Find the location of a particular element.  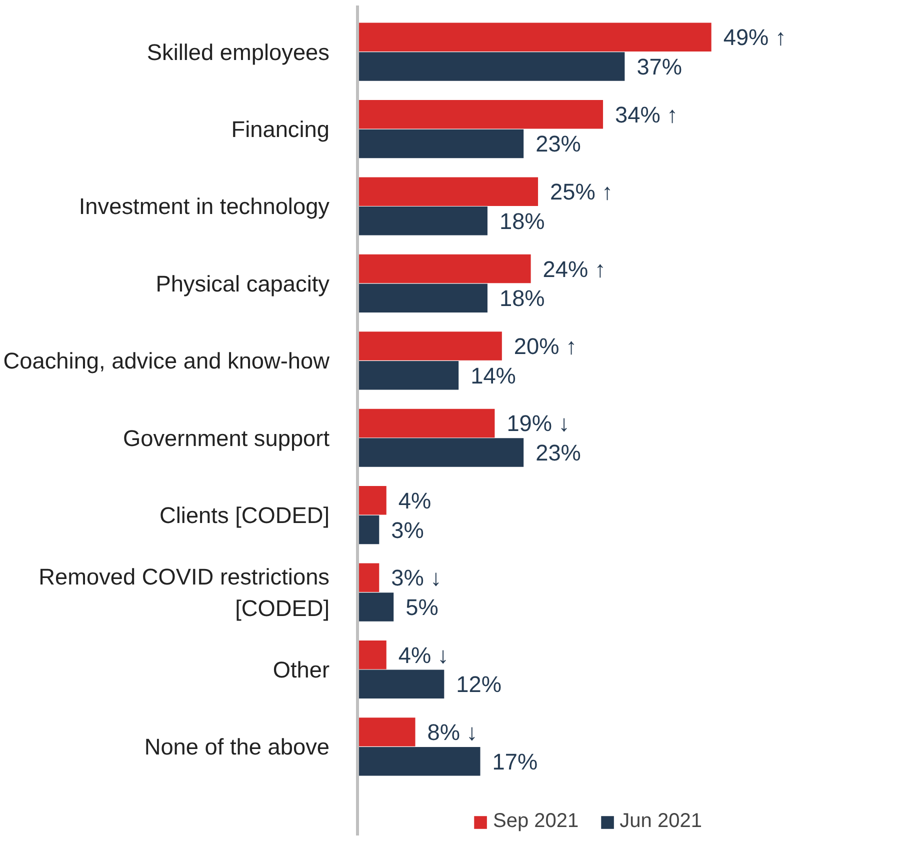

y-tick-label: Investment in technology is located at coordinates (204, 206).